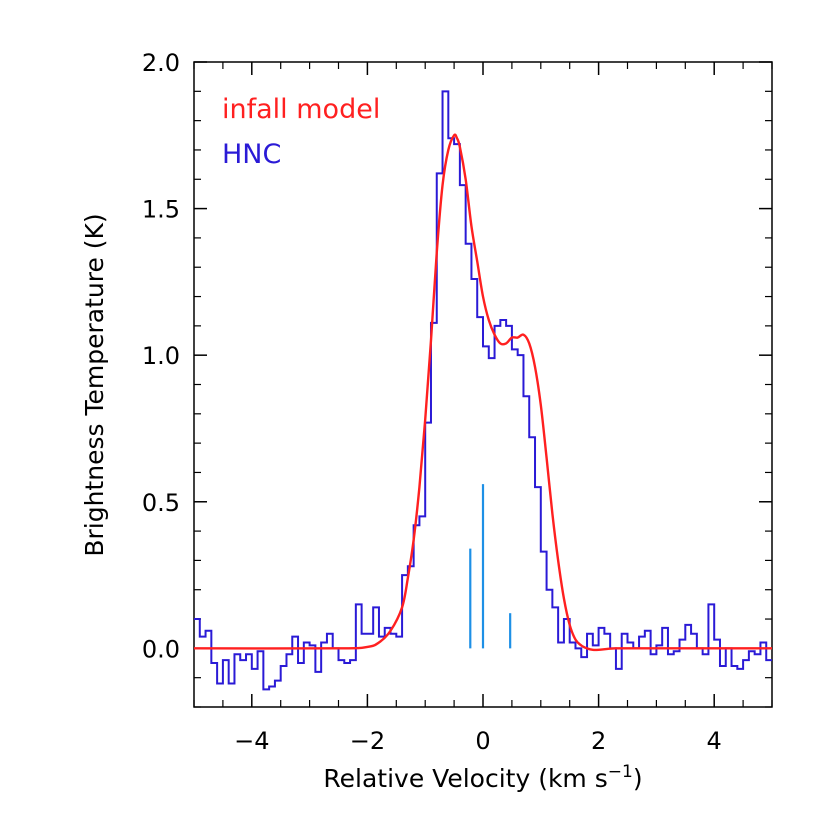  I want to click on y-tick-label: 2.0, so click(161, 63).